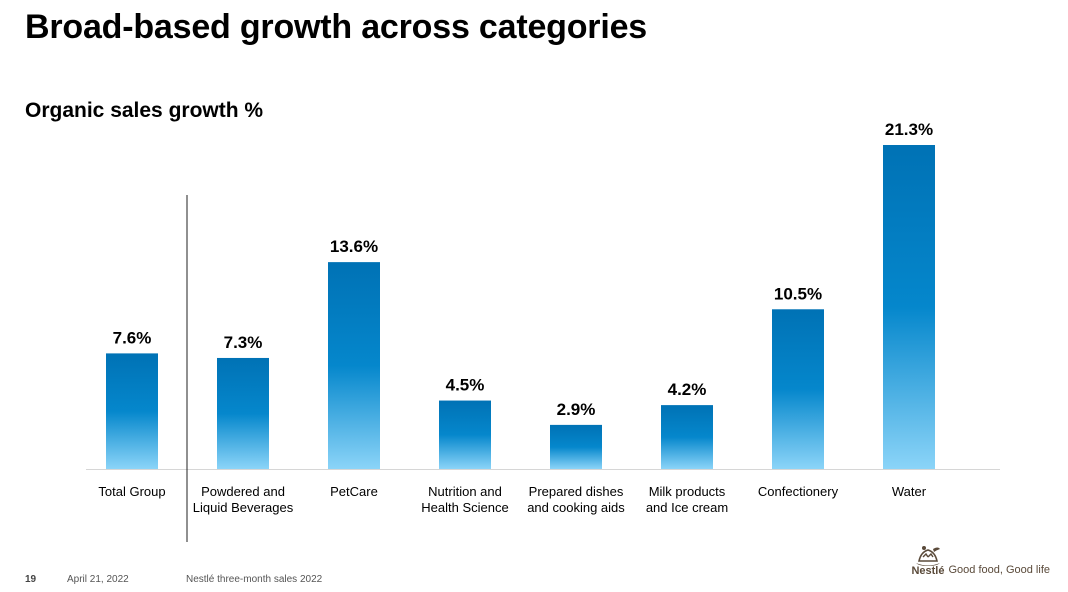 This screenshot has width=1068, height=592. What do you see at coordinates (464, 499) in the screenshot?
I see `category-label: Nutrition and Health Science` at bounding box center [464, 499].